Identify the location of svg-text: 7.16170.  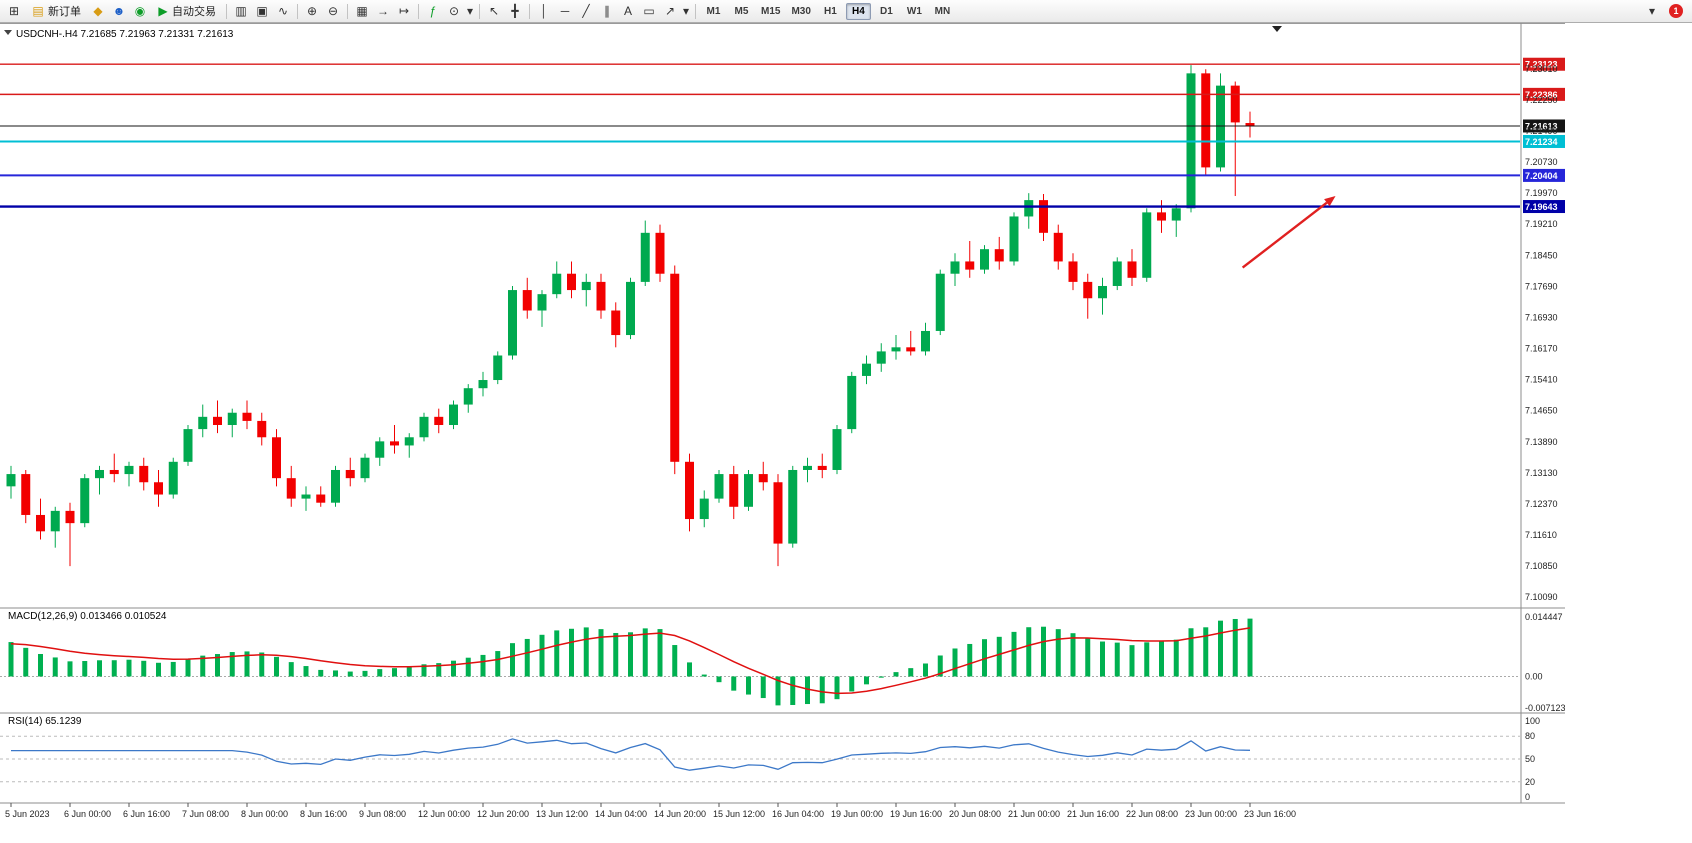
(1541, 349).